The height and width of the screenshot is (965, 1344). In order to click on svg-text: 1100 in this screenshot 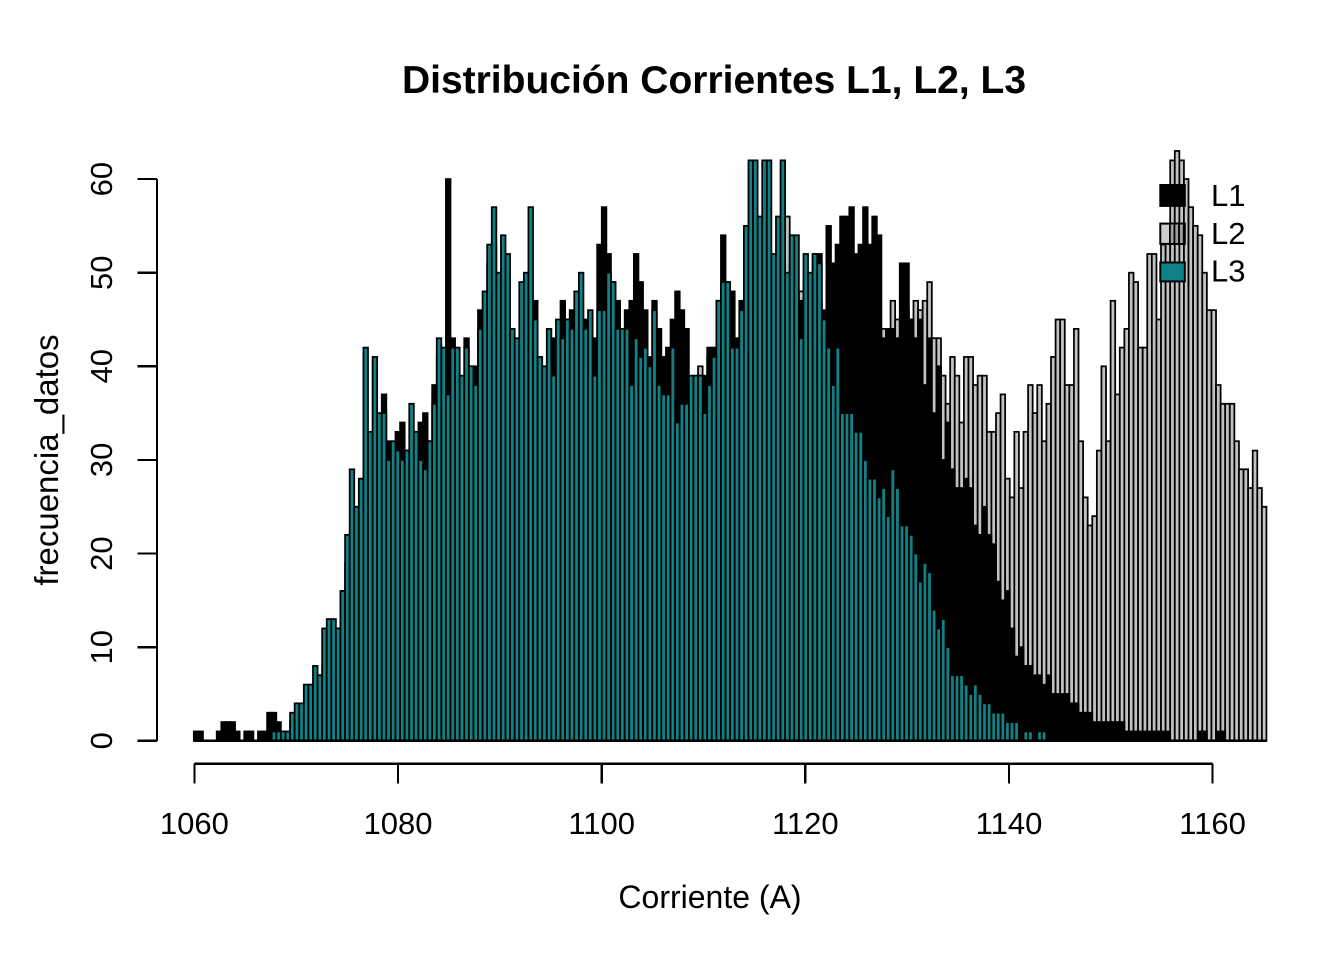, I will do `click(601, 823)`.